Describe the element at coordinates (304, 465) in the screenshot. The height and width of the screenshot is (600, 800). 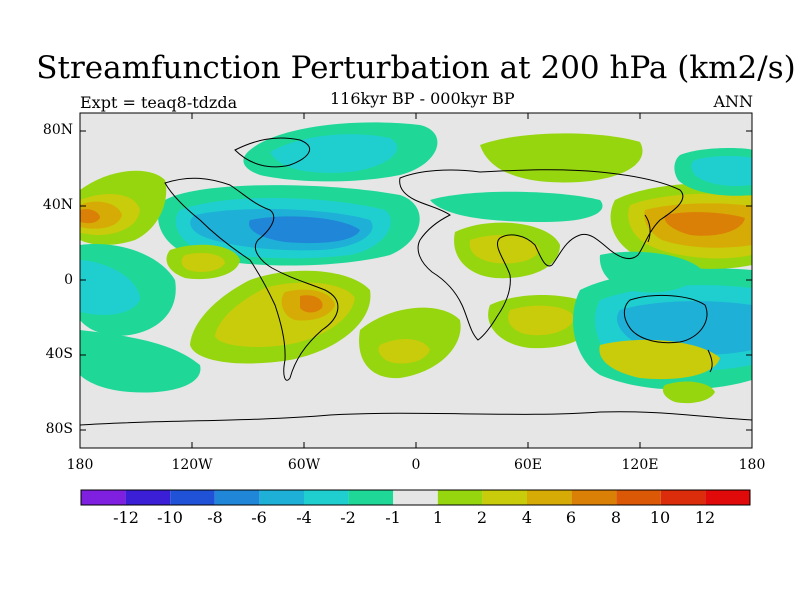
I see `lon-label: 60W` at that location.